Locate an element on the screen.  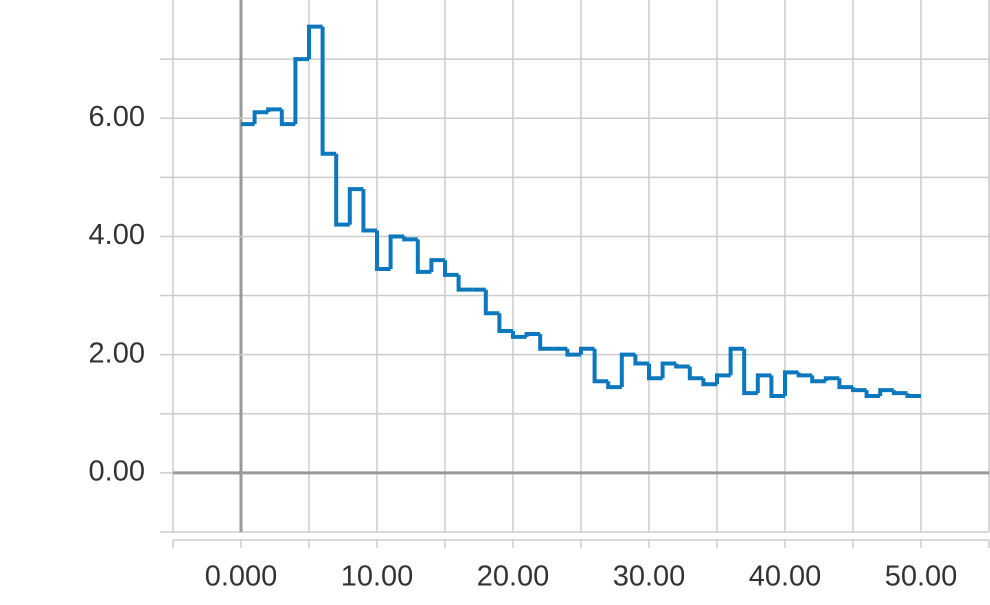
x-tick-label: 0.000 is located at coordinates (241, 577).